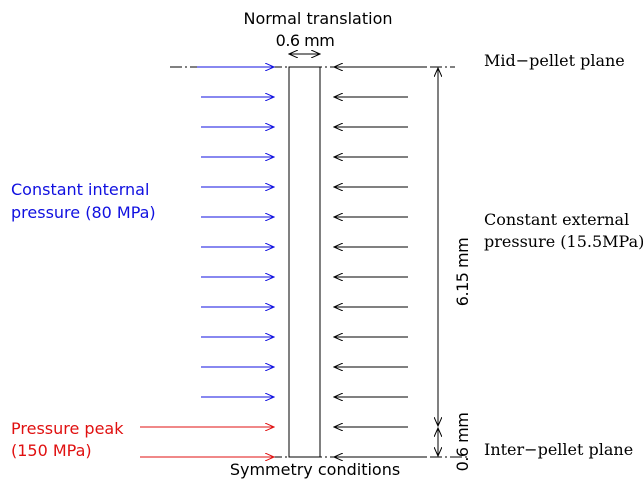 The height and width of the screenshot is (482, 643). I want to click on mid-pellet-plane-label: Mid−pellet plane, so click(554, 60).